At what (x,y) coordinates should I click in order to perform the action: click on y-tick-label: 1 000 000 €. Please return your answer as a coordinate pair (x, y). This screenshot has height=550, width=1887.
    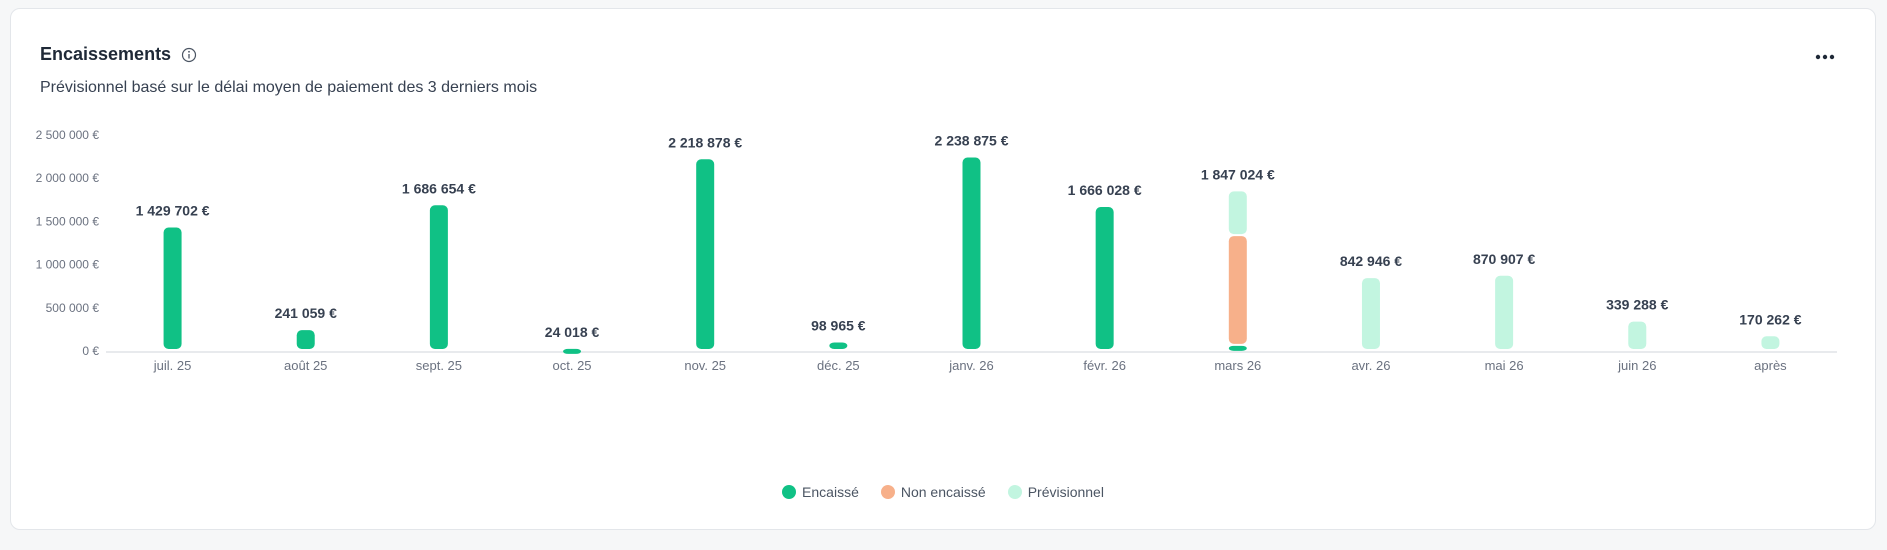
    Looking at the image, I should click on (68, 265).